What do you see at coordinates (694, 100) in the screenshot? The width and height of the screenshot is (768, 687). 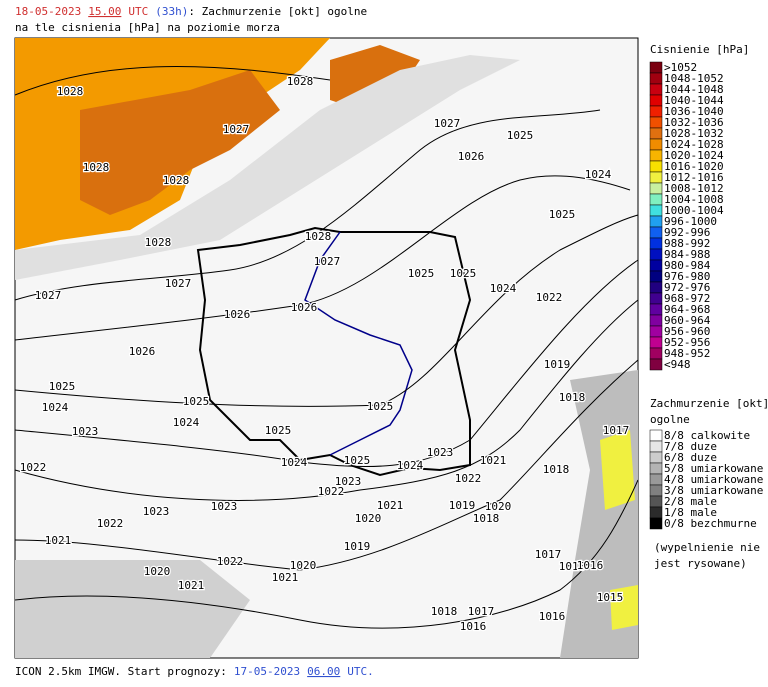 I see `legend-label: 1040-1044` at bounding box center [694, 100].